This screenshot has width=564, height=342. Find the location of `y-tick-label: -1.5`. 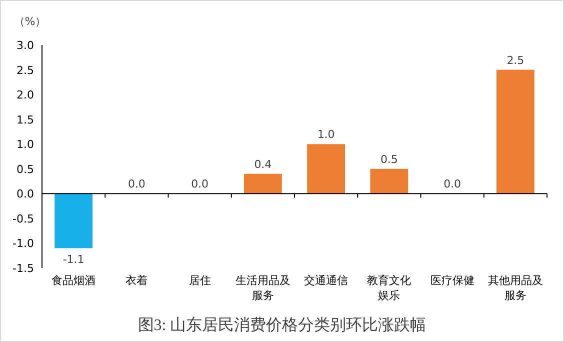

y-tick-label: -1.5 is located at coordinates (23, 268).